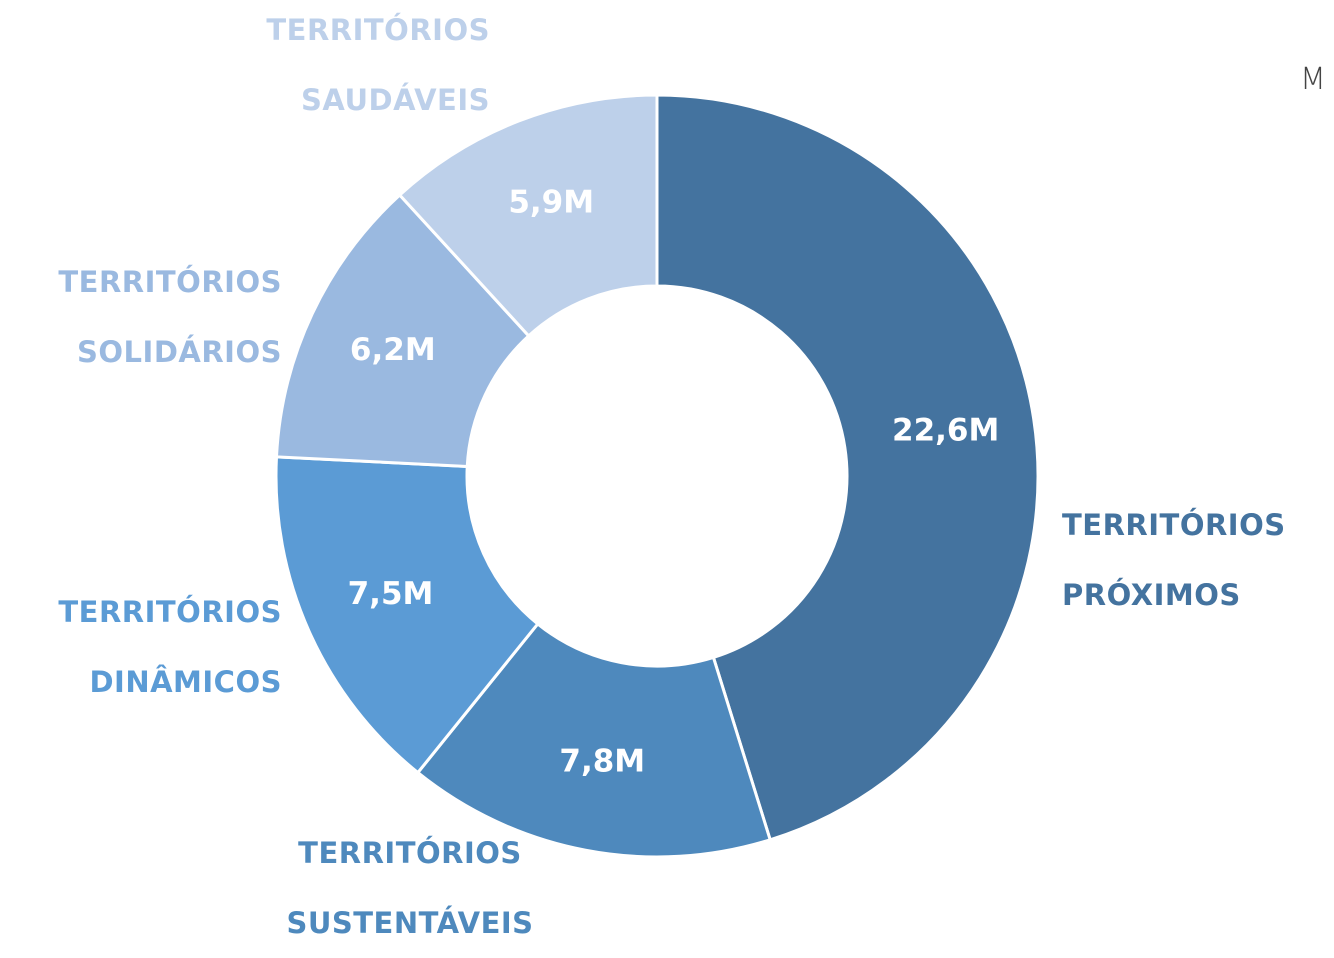  I want to click on value-label: 6,2M, so click(393, 350).